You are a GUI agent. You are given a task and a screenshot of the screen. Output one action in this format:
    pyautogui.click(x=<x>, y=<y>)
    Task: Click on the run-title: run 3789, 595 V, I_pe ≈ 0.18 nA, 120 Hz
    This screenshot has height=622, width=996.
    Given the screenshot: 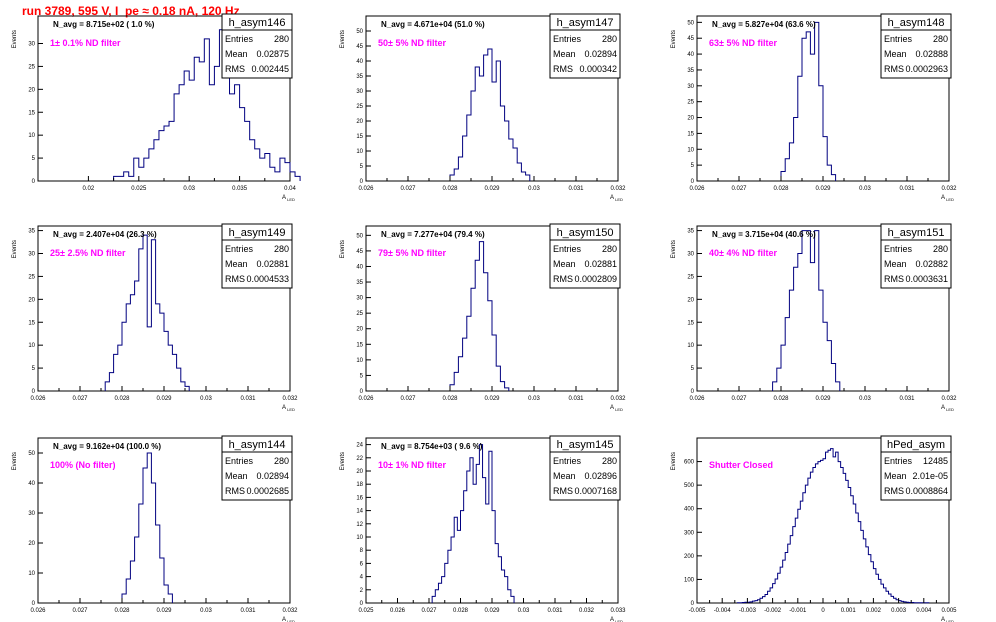 What is the action you would take?
    pyautogui.click(x=131, y=11)
    